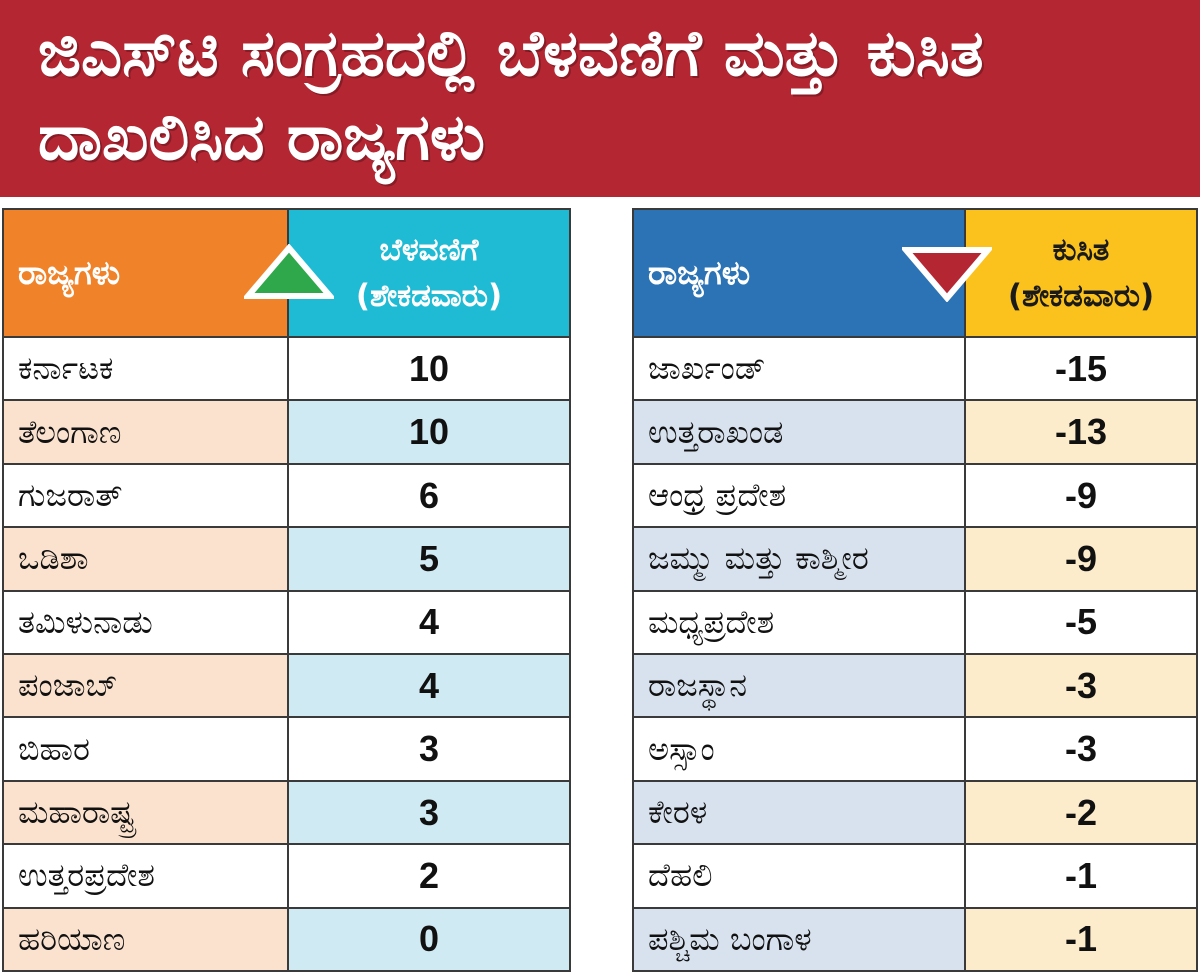 The height and width of the screenshot is (974, 1200). I want to click on decline-state-cell: ಆಂಧ್ರ ಪ್ರದೇಶ, so click(800, 495).